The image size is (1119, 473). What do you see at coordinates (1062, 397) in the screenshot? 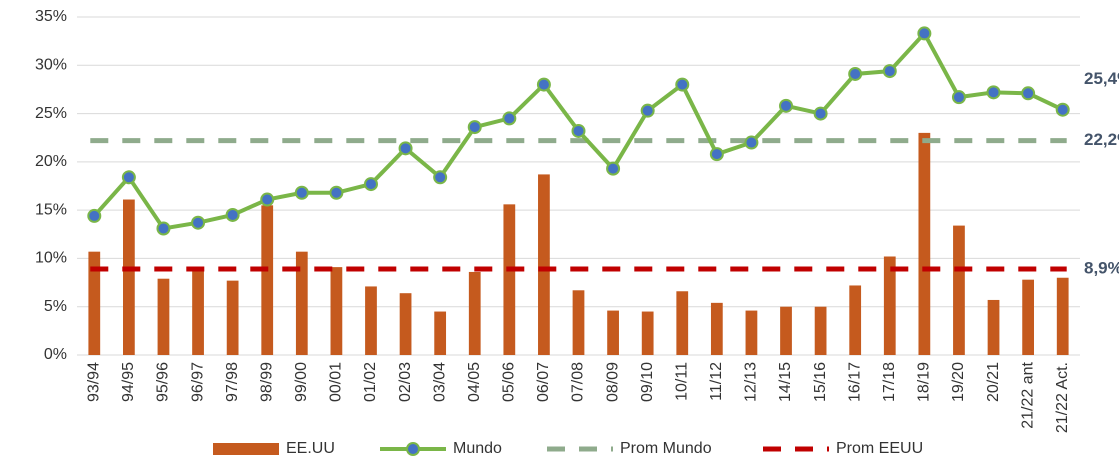
I see `x-tick-label: 21/22 Act.` at bounding box center [1062, 397].